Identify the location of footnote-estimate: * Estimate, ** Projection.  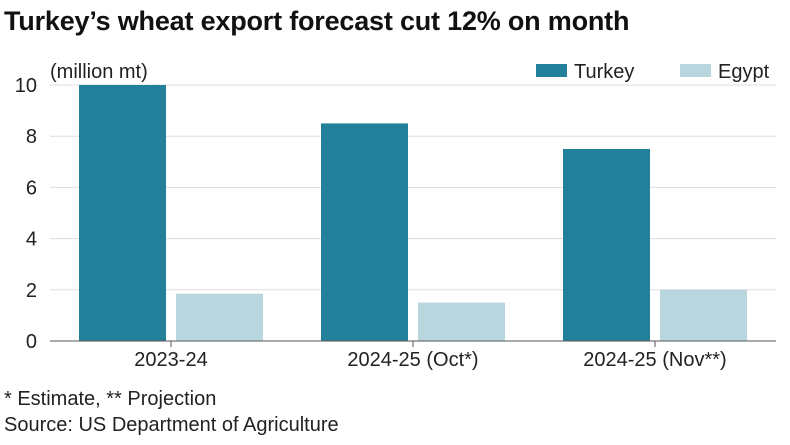
(110, 399).